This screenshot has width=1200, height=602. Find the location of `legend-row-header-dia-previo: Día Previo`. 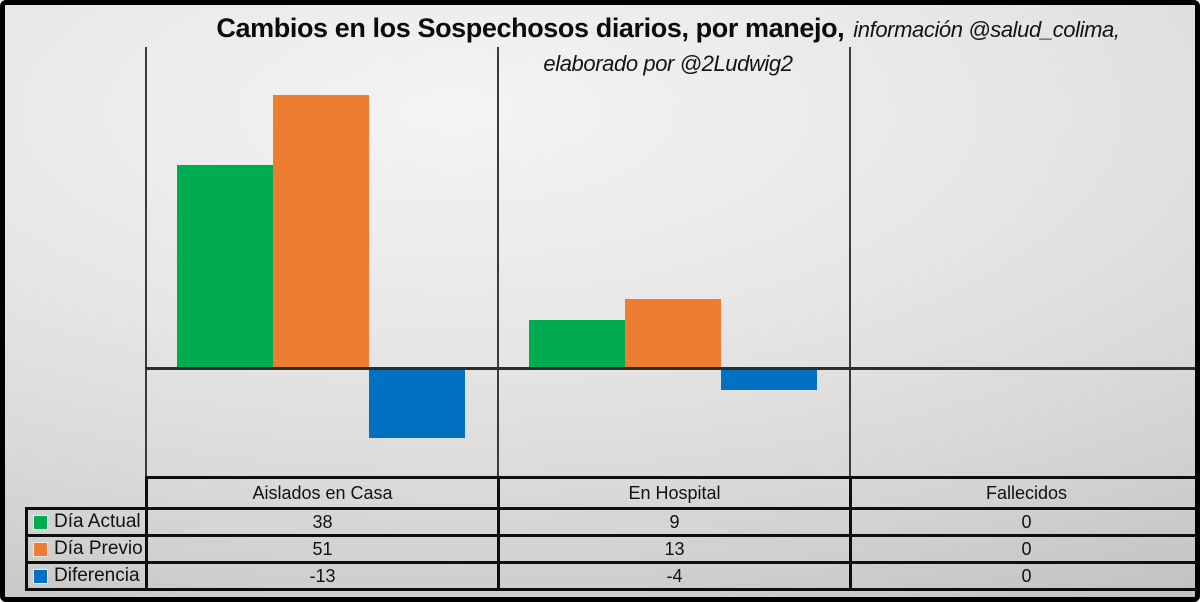

legend-row-header-dia-previo: Día Previo is located at coordinates (86, 549).